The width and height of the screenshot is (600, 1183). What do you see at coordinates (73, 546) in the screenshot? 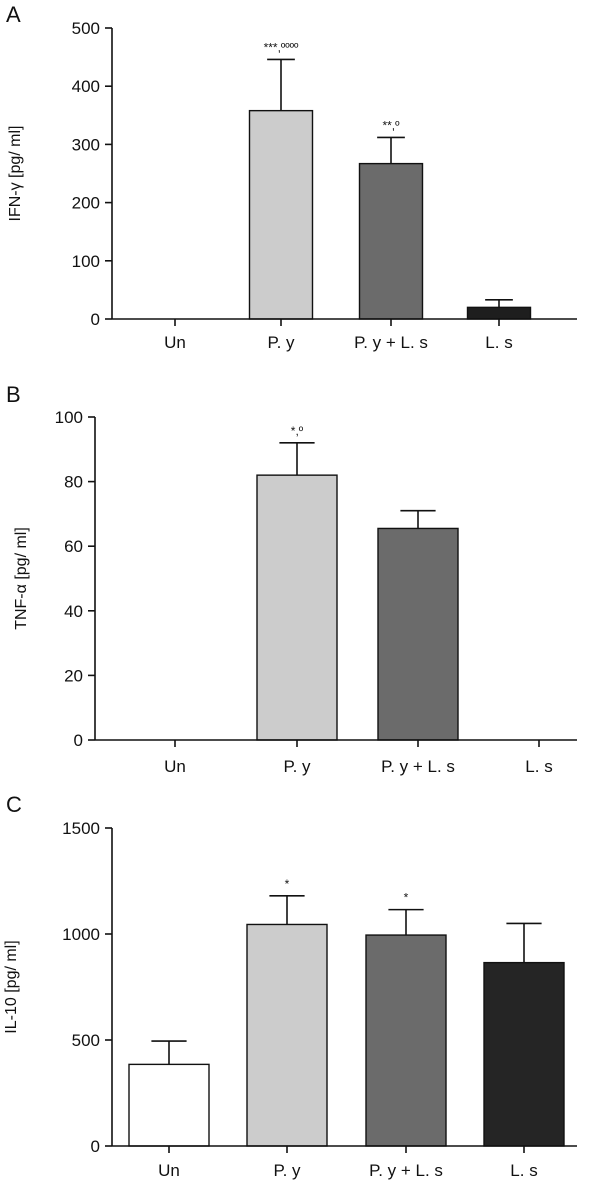
I see `y-tick-label-3: 60` at bounding box center [73, 546].